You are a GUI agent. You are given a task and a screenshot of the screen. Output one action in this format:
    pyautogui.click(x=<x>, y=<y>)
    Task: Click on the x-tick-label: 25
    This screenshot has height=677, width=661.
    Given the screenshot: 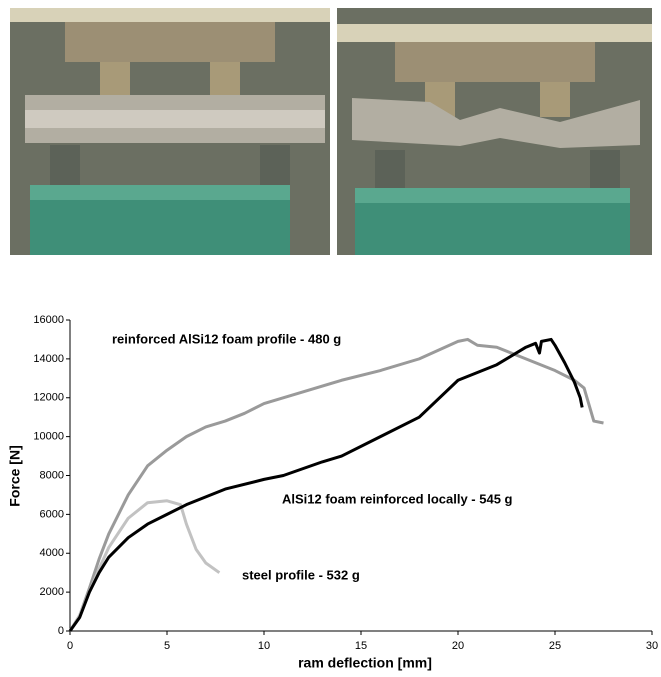 What is the action you would take?
    pyautogui.click(x=555, y=646)
    